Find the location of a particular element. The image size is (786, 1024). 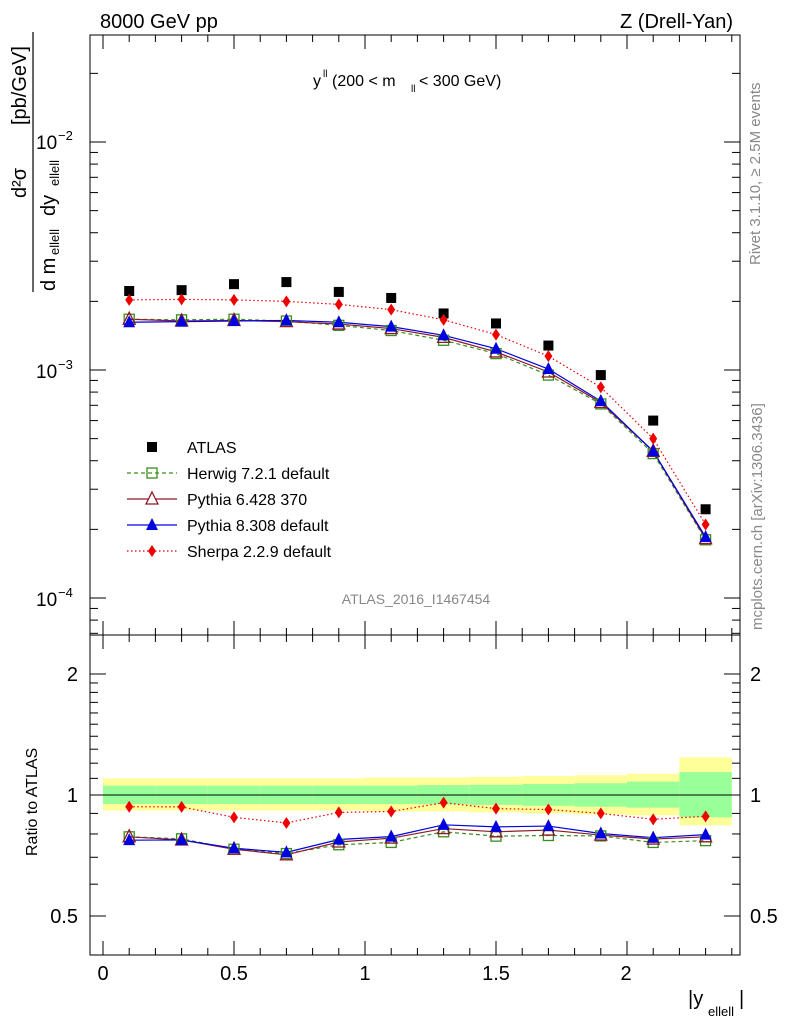

ratio-y-tick-label-0p5: 0.5 is located at coordinates (64, 917).